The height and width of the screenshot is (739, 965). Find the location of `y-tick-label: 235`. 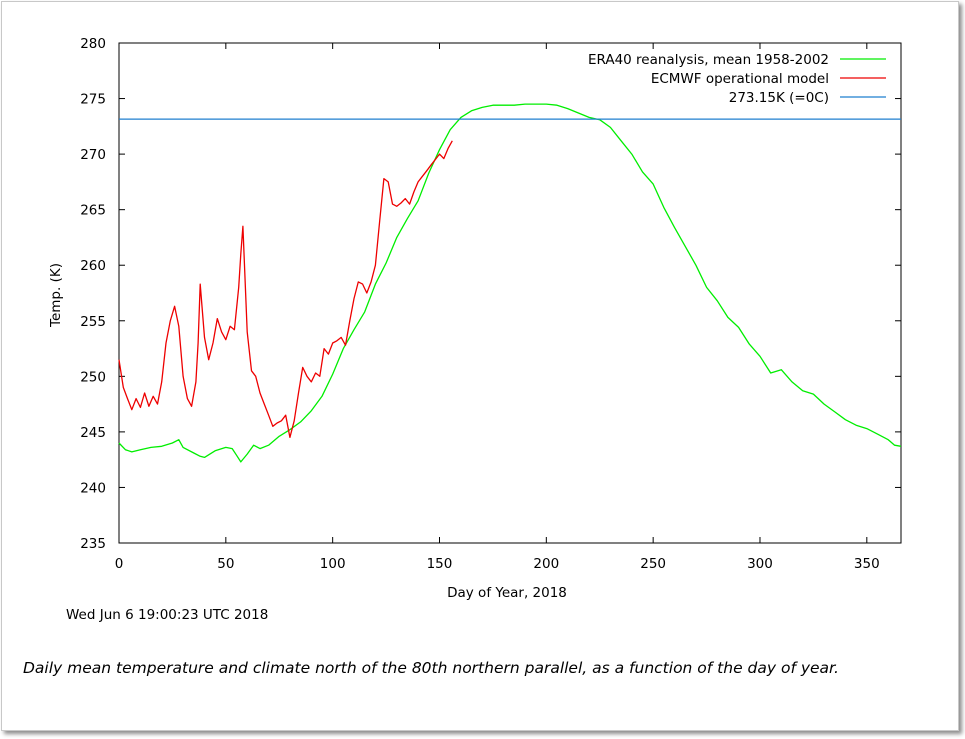

y-tick-label: 235 is located at coordinates (93, 544).